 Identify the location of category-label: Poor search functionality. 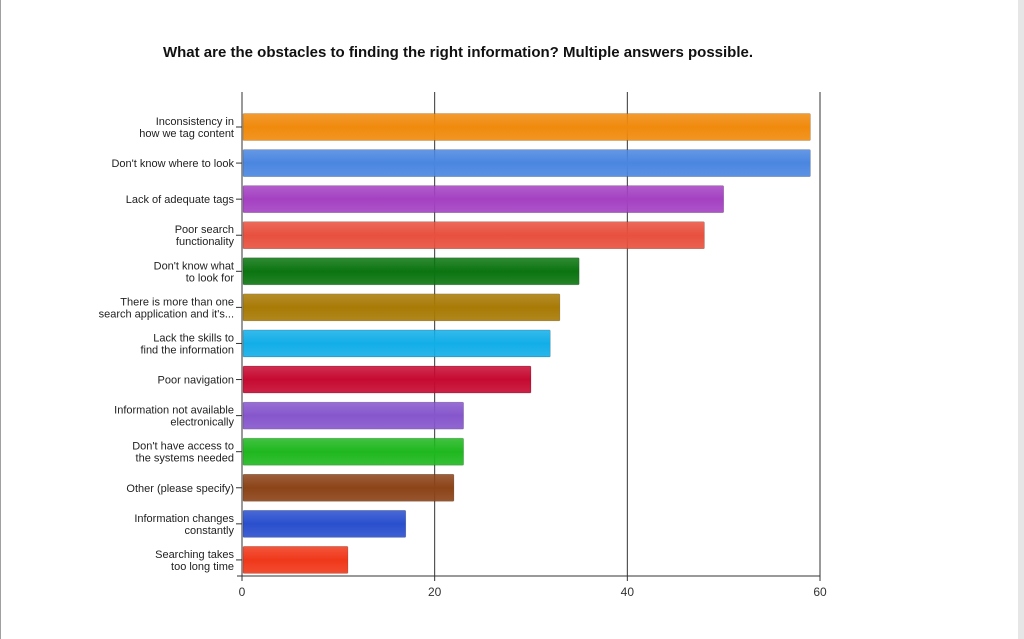
(205, 236).